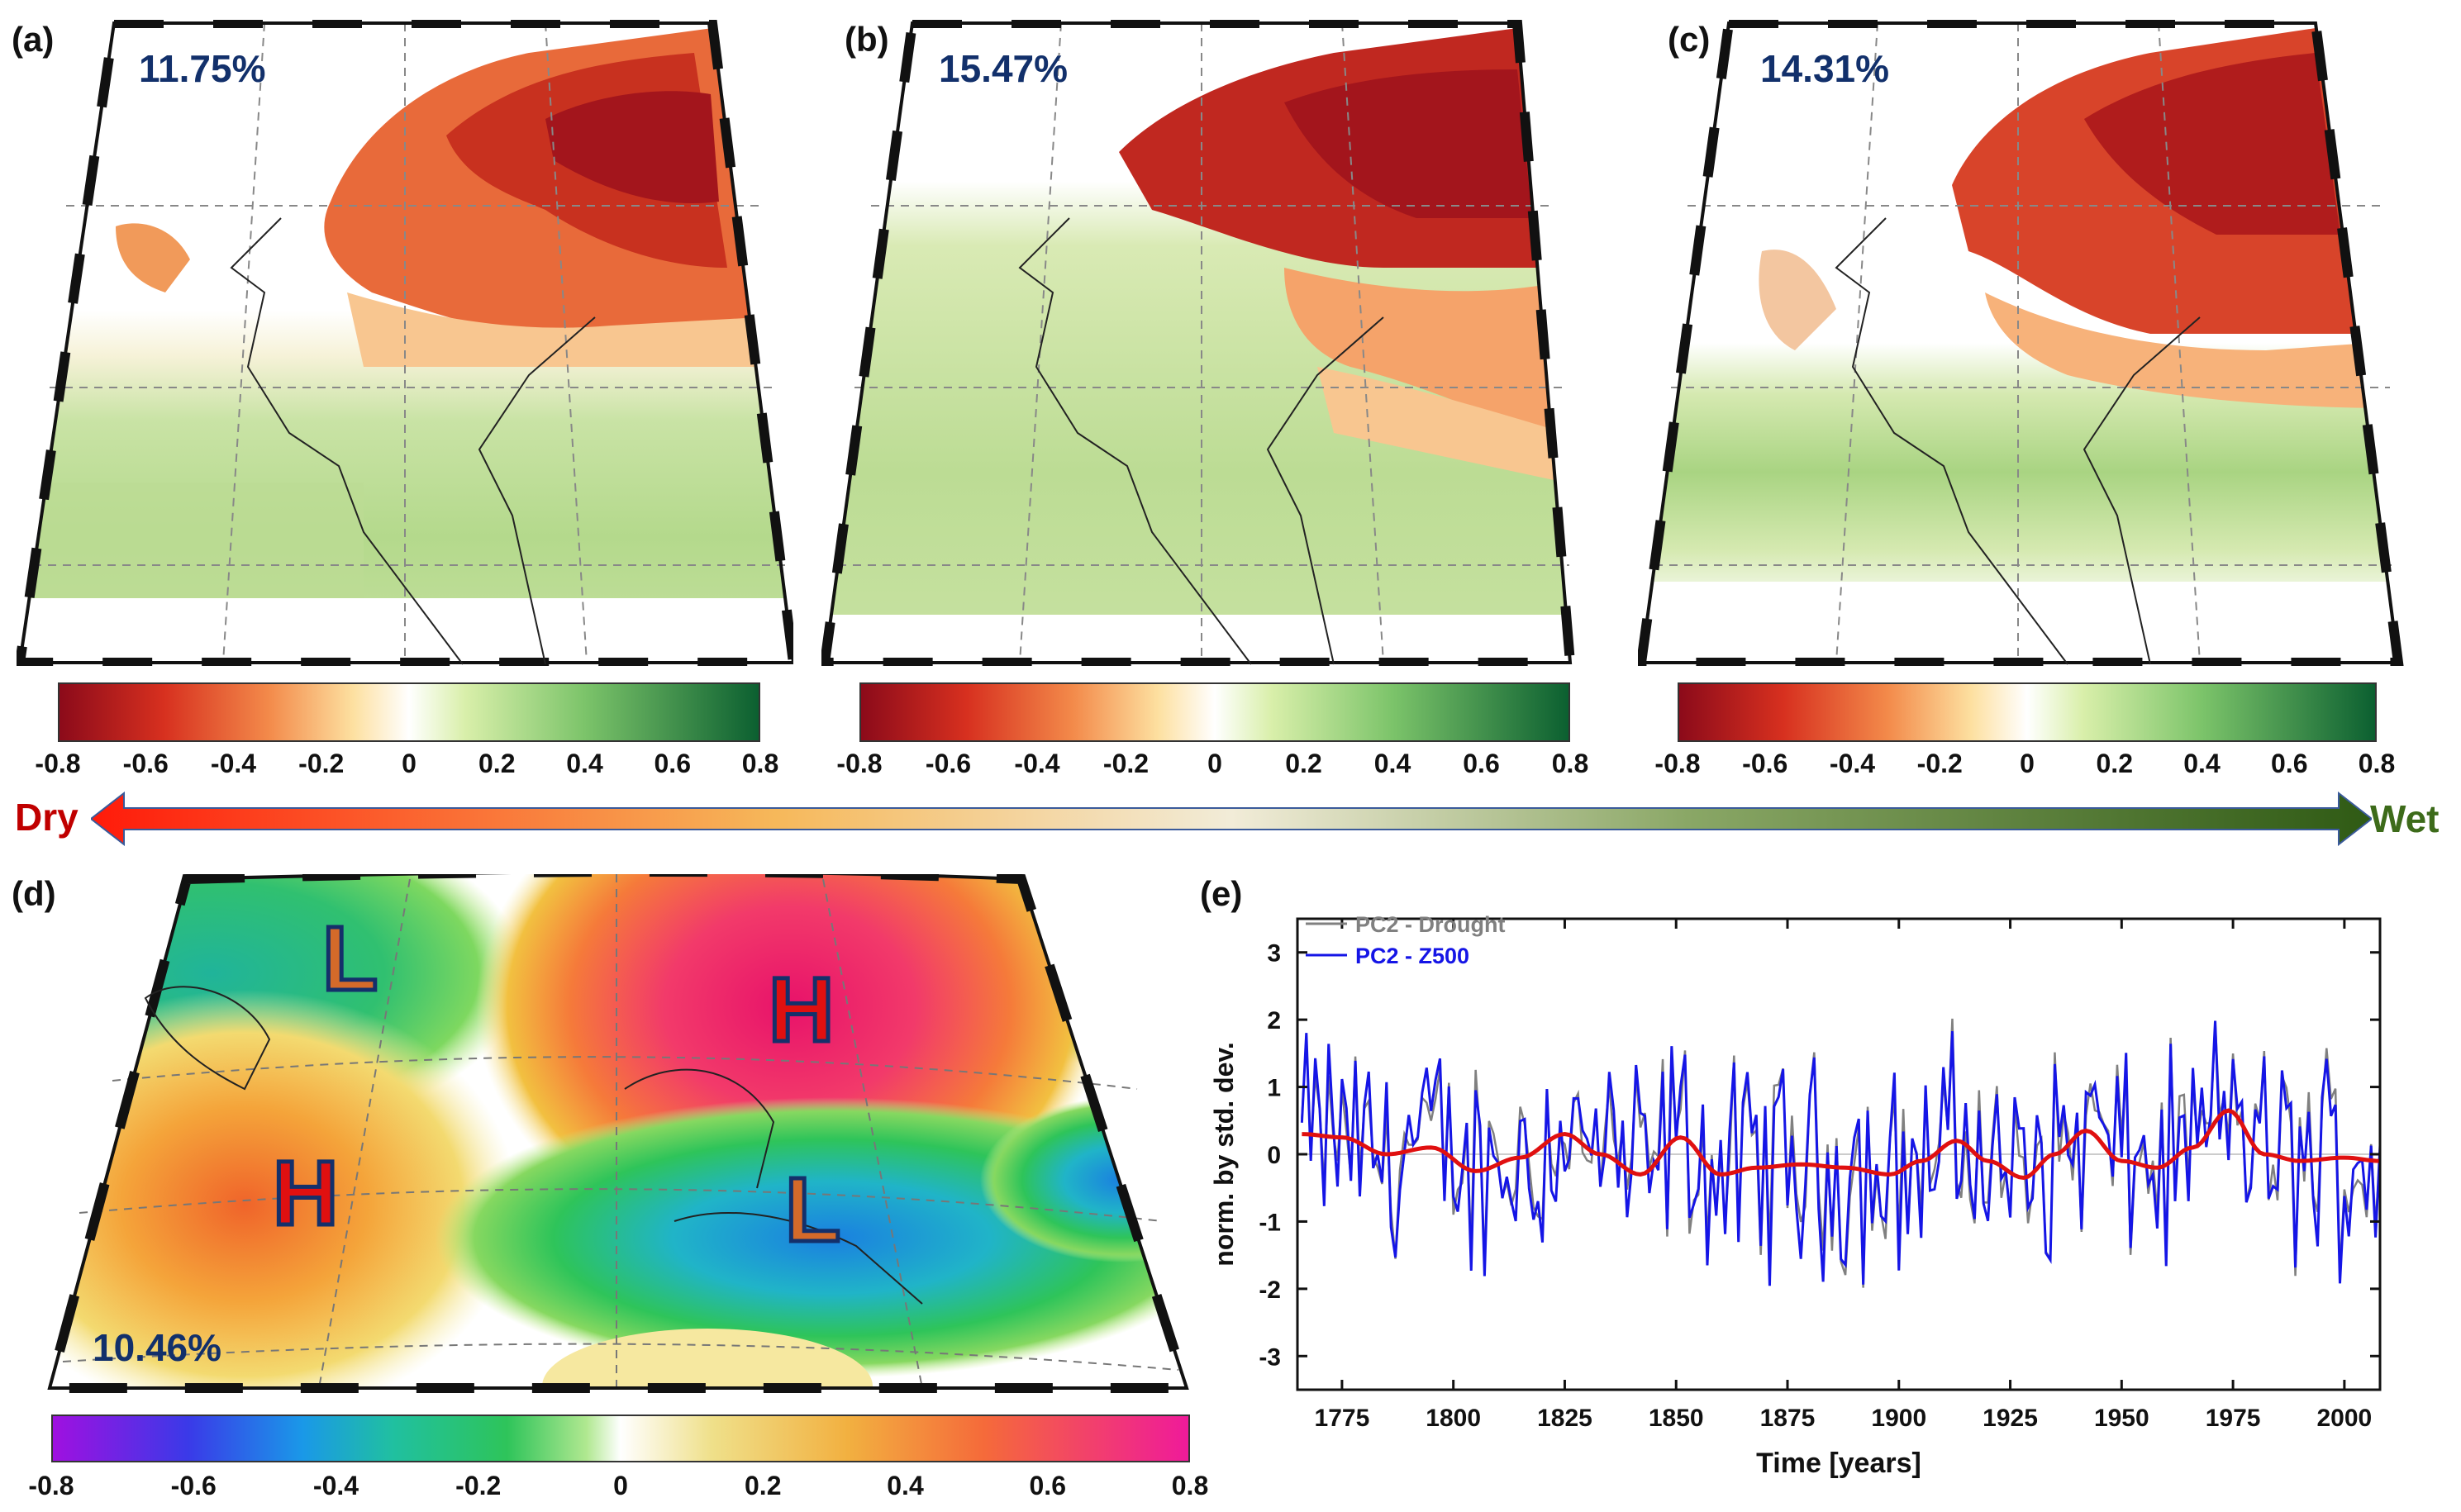 This screenshot has width=2461, height=1512. I want to click on variance-label-c: 14.31%, so click(1825, 68).